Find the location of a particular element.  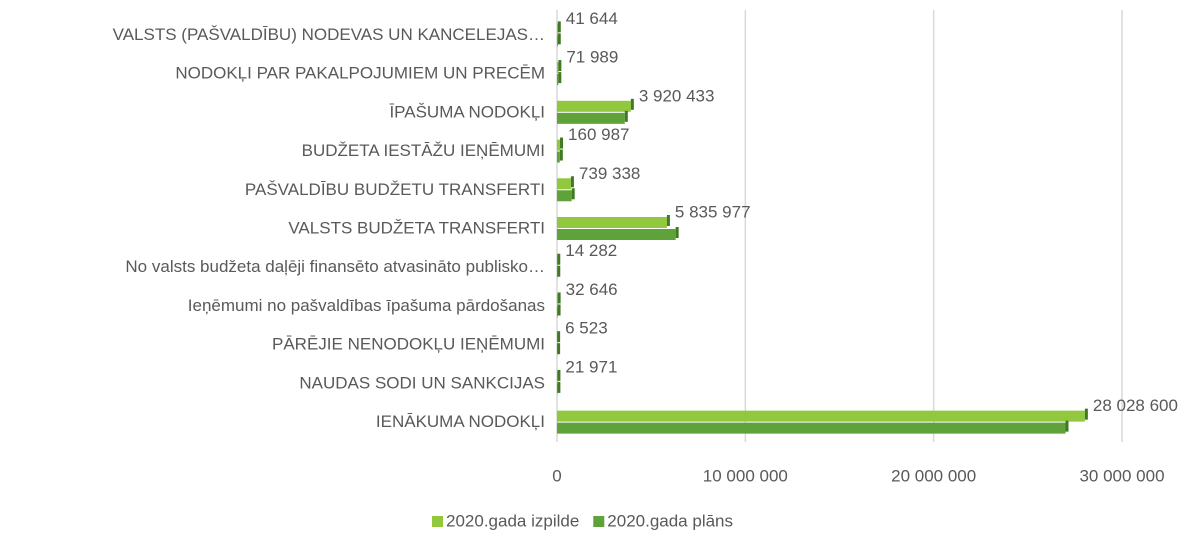

y-tick-label: NAUDAS SODI UN SANKCIJAS is located at coordinates (422, 382).